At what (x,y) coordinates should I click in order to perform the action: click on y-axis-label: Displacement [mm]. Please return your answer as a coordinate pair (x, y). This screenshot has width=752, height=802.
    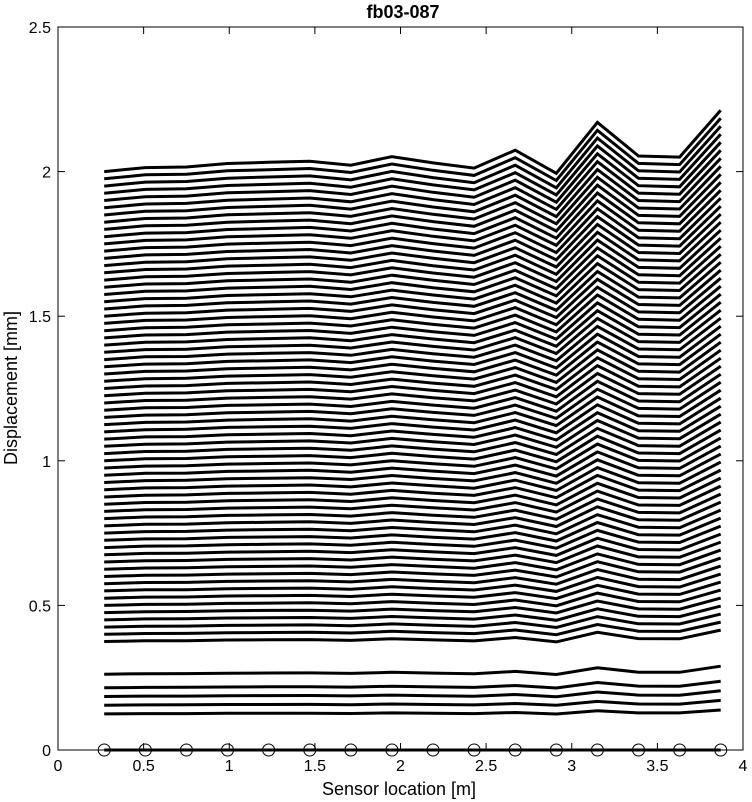
    Looking at the image, I should click on (11, 388).